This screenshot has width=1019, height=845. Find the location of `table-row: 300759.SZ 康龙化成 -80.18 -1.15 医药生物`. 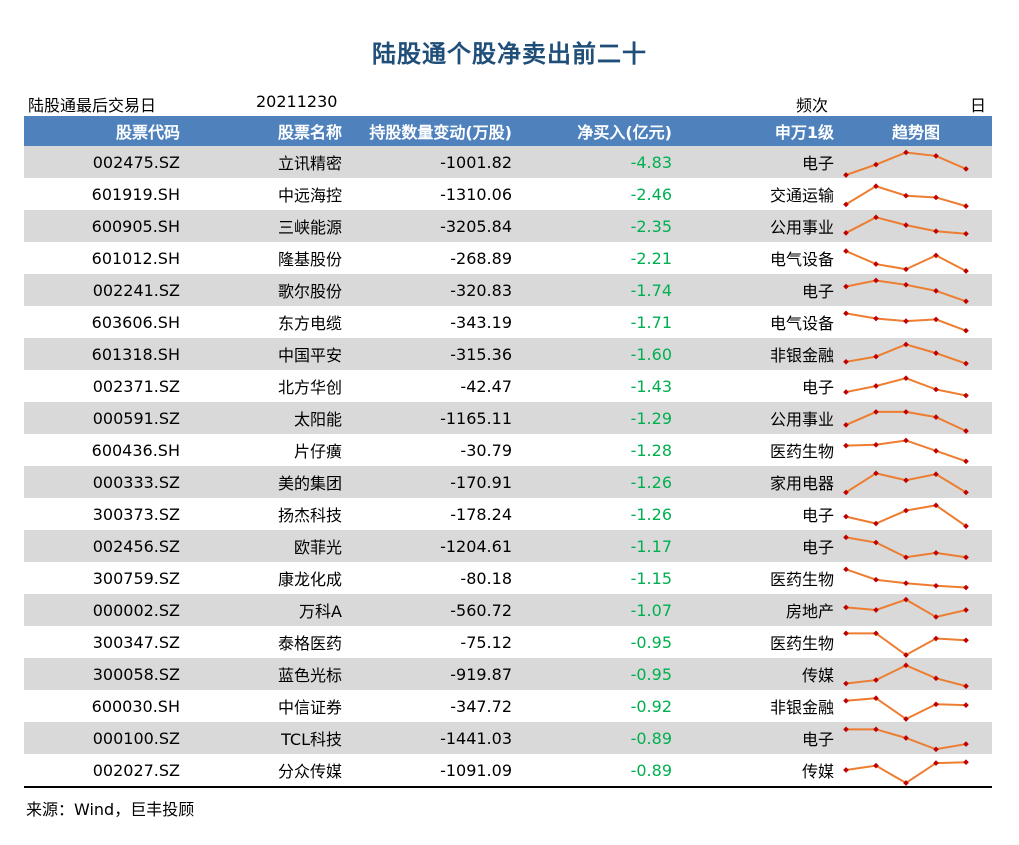

table-row: 300759.SZ 康龙化成 -80.18 -1.15 医药生物 is located at coordinates (508, 578).